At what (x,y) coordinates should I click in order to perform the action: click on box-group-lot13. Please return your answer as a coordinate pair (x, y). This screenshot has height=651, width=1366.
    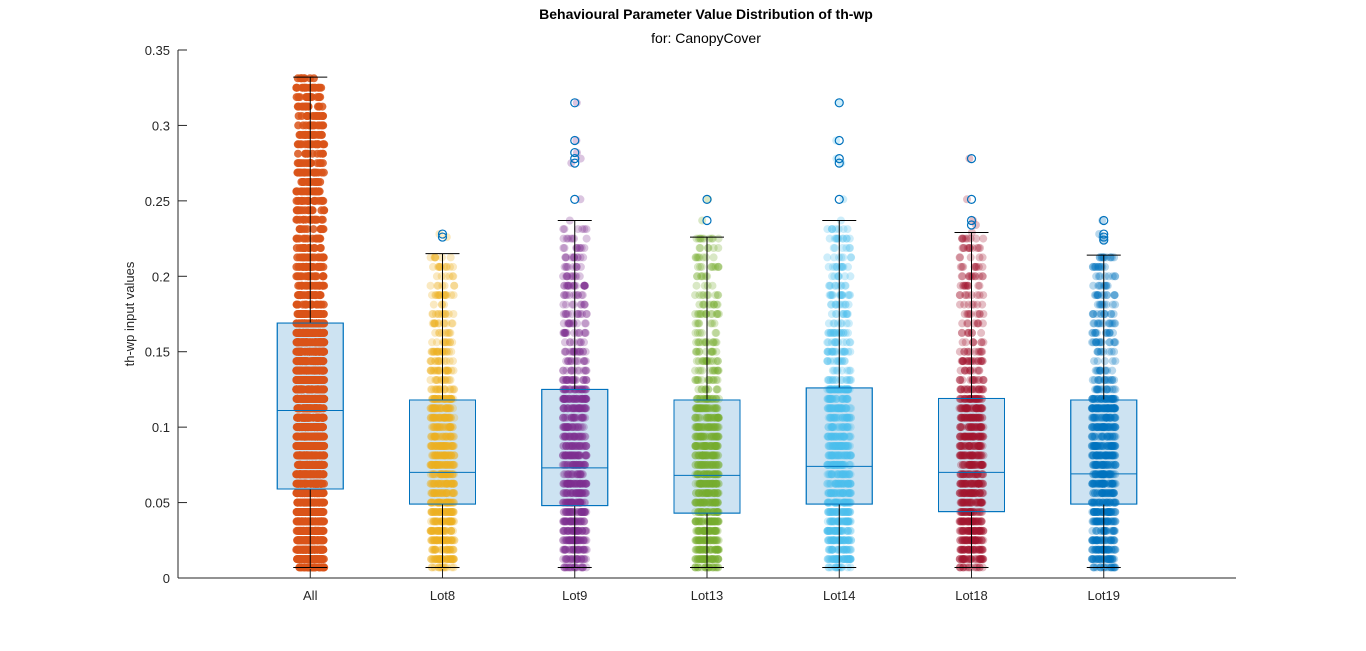
    Looking at the image, I should click on (707, 383).